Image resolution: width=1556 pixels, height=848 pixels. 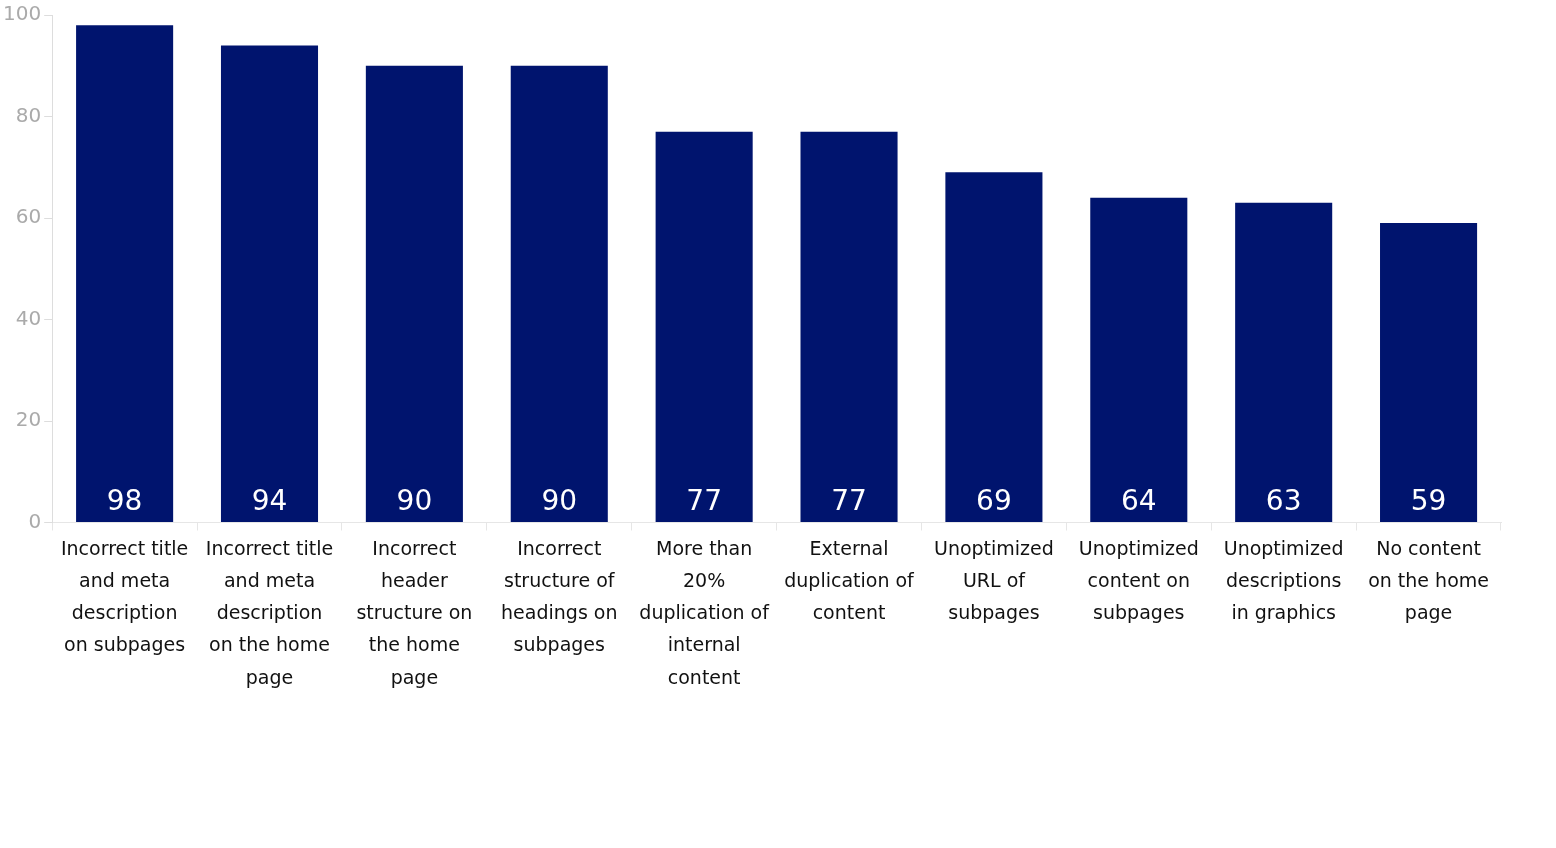 What do you see at coordinates (994, 500) in the screenshot?
I see `data-label: 69` at bounding box center [994, 500].